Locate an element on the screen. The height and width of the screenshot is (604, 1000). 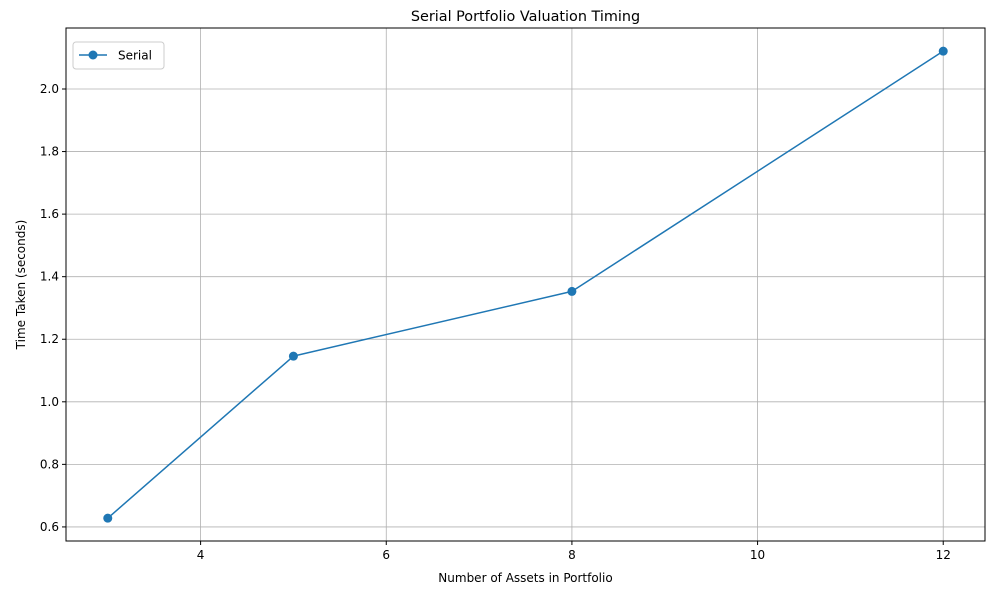
chart-title: Serial Portfolio Valuation Timing is located at coordinates (525, 17).